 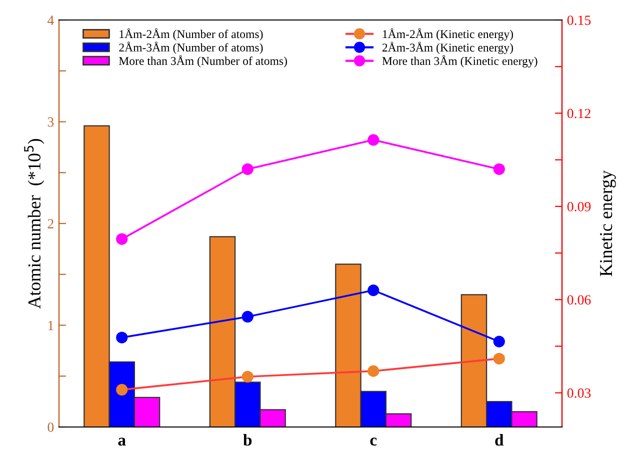 What do you see at coordinates (51, 427) in the screenshot?
I see `y-tick-label: 0` at bounding box center [51, 427].